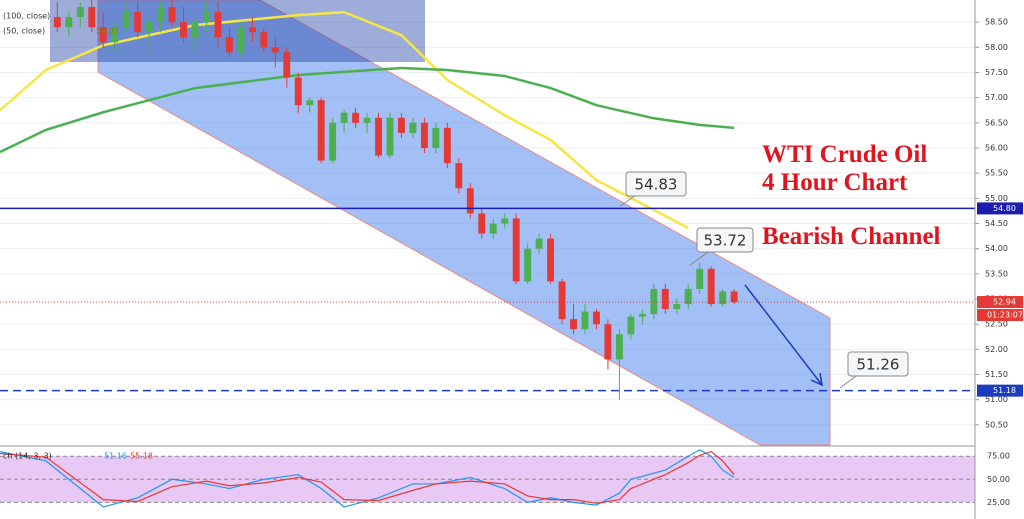 The image size is (1024, 519). What do you see at coordinates (115, 456) in the screenshot?
I see `oscillator-value: 51.16` at bounding box center [115, 456].